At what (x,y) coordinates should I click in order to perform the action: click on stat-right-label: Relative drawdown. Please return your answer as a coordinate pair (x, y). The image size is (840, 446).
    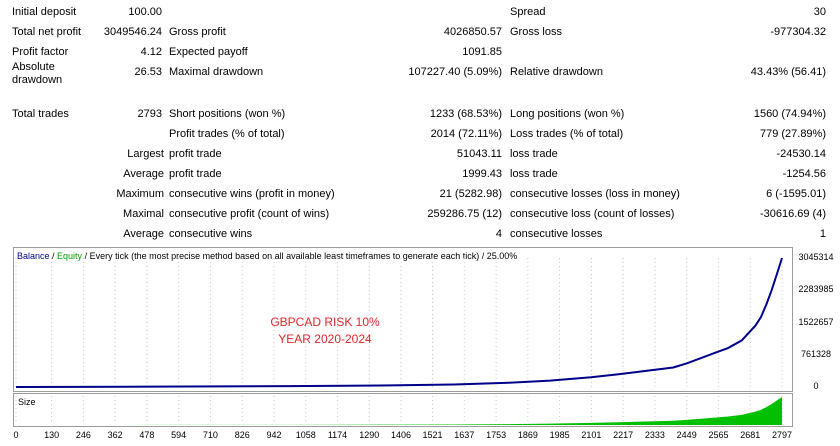
    Looking at the image, I should click on (556, 72).